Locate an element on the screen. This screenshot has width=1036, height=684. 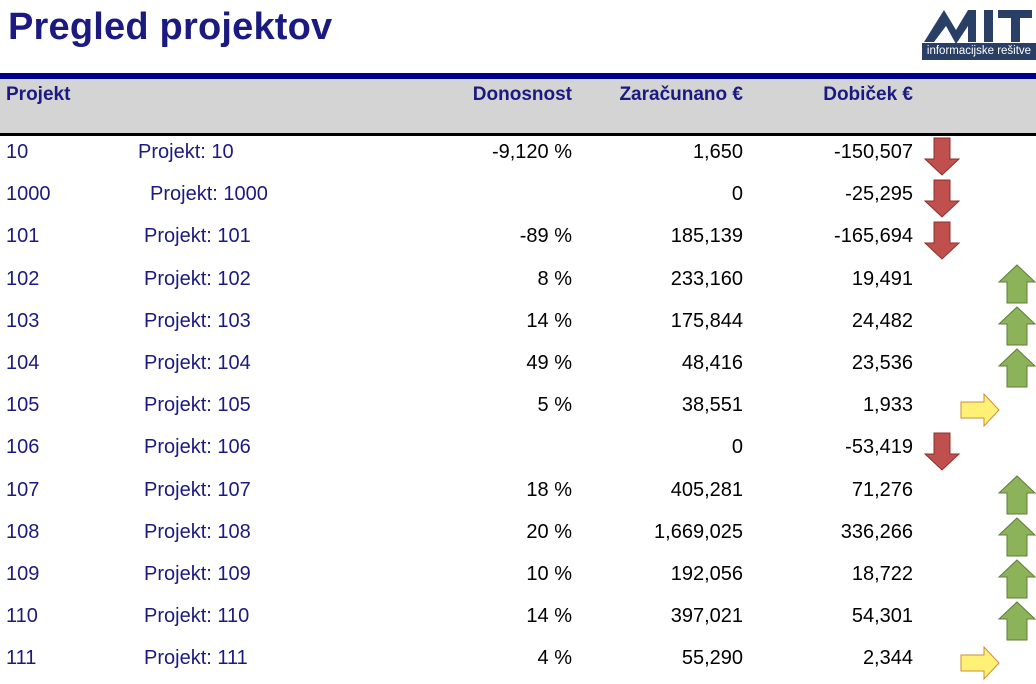
project-name-cell: Projekt: 107 is located at coordinates (197, 489).